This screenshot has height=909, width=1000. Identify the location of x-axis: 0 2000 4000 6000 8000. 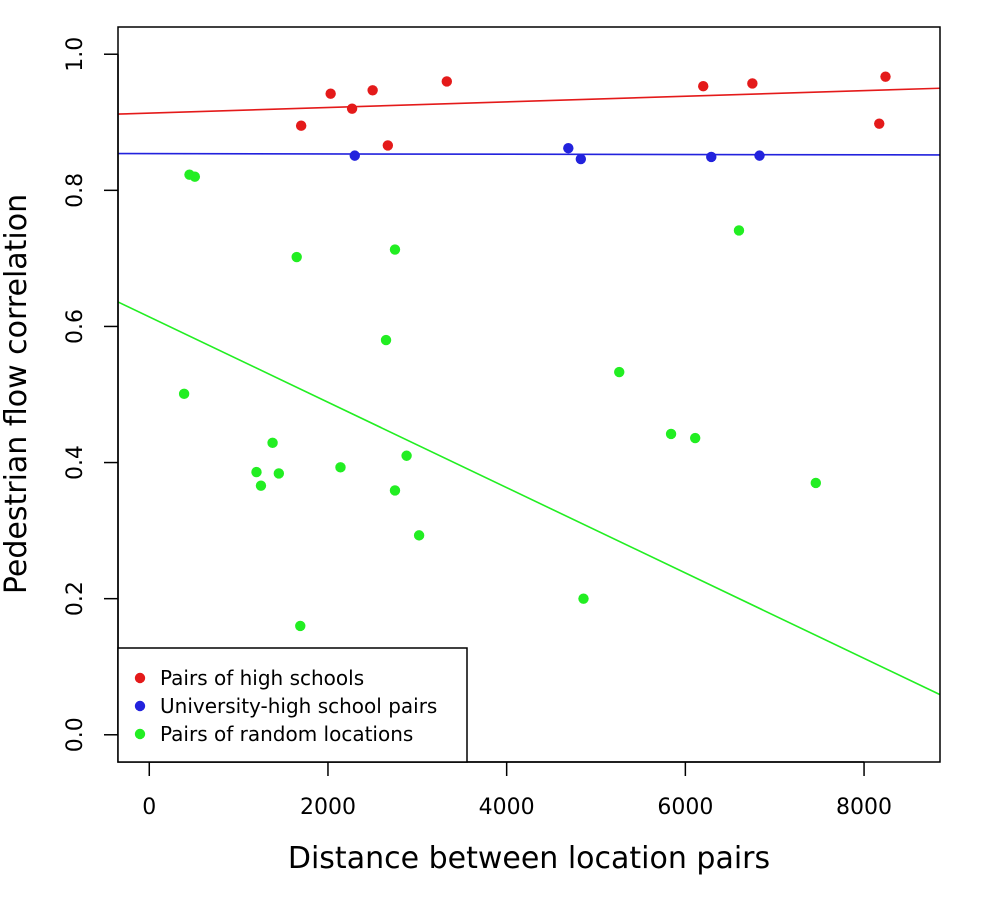
(517, 790).